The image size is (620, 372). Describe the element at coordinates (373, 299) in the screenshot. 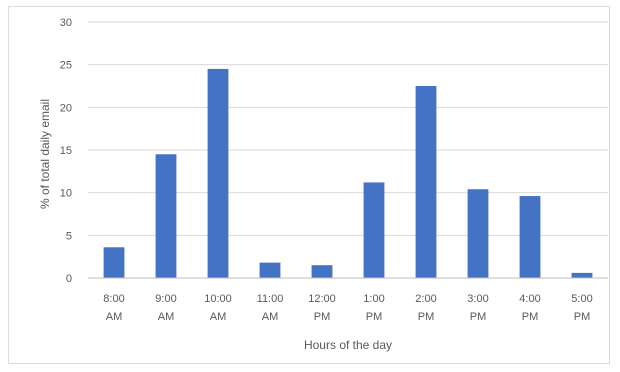

I see `x-tick-label-line: 1:00` at that location.